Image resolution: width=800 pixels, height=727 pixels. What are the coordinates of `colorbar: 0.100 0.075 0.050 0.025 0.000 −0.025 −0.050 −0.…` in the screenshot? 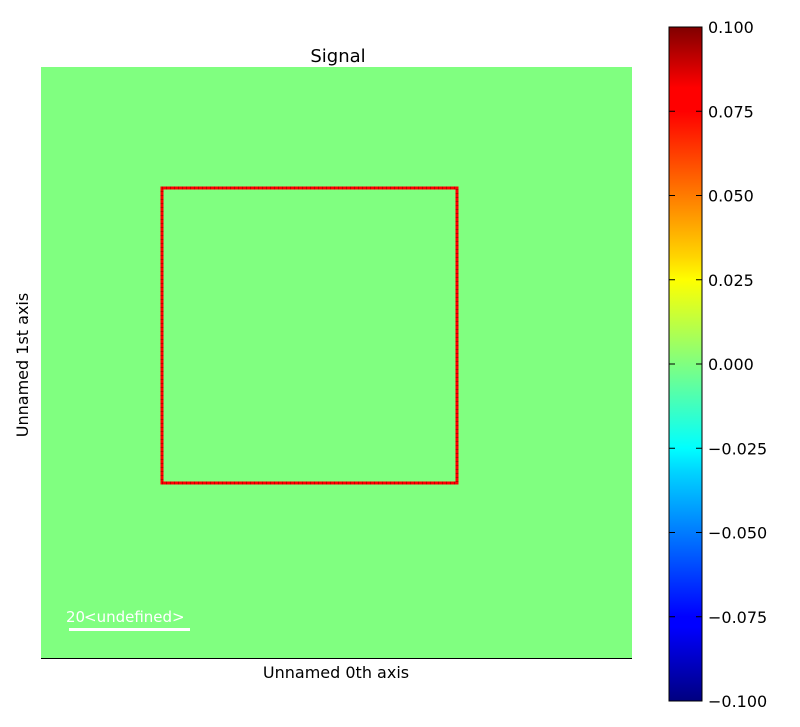 It's located at (717, 364).